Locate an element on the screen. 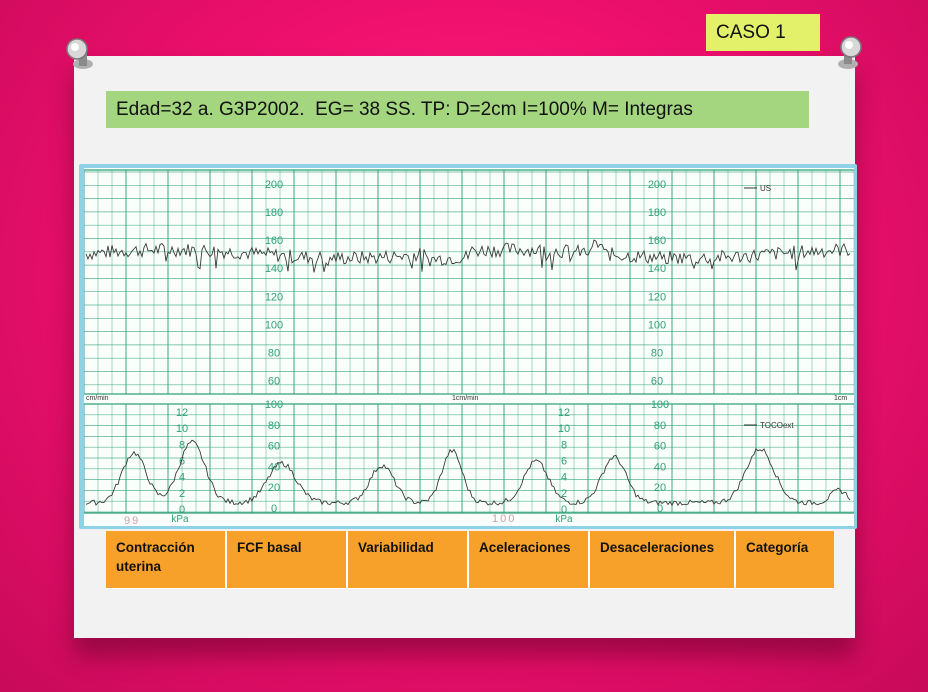  speed-label-right: 1cm is located at coordinates (840, 398).